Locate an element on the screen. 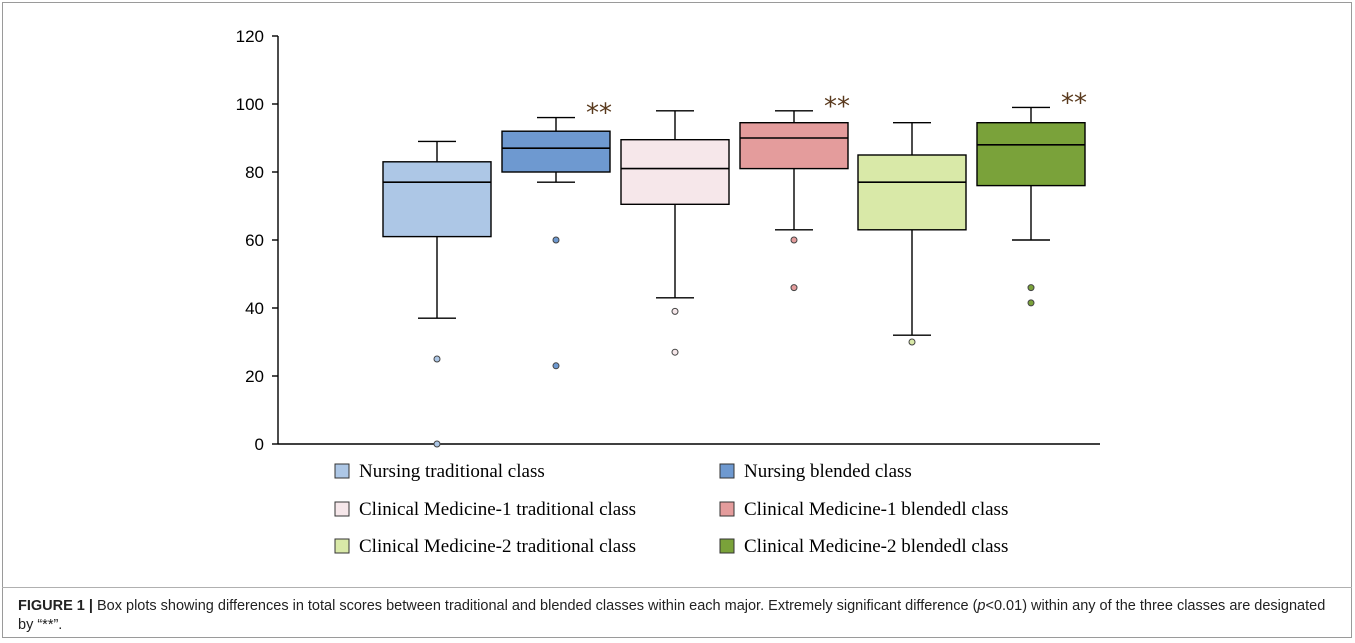  y-tick-label: 120 is located at coordinates (250, 36).